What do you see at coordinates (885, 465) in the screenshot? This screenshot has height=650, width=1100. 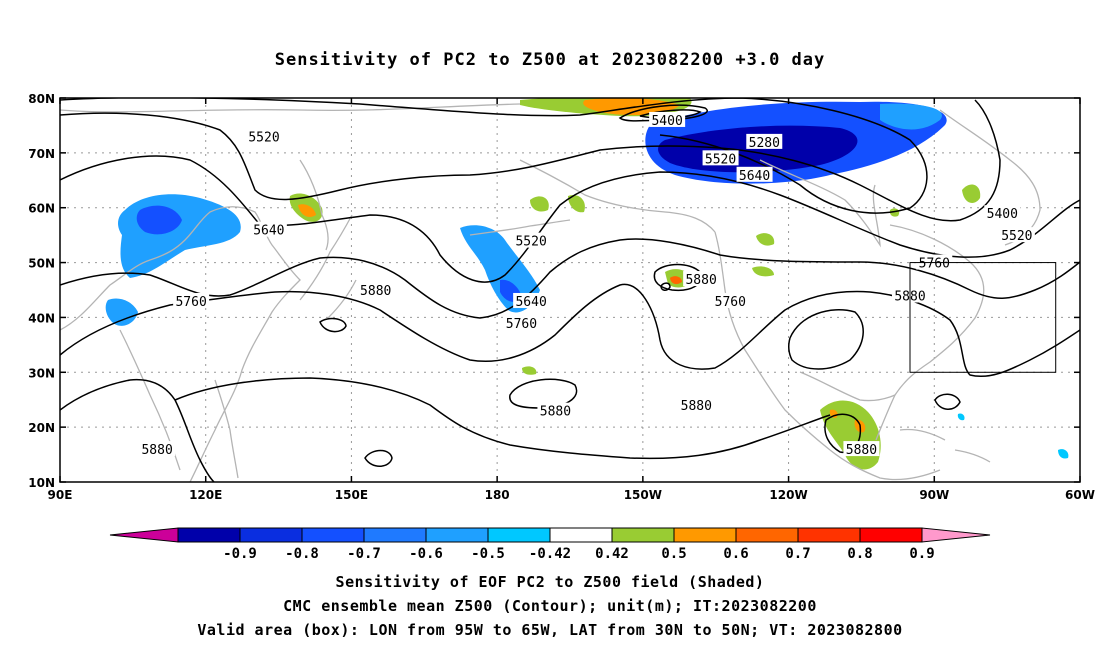 I see `coast-central-america` at bounding box center [885, 465].